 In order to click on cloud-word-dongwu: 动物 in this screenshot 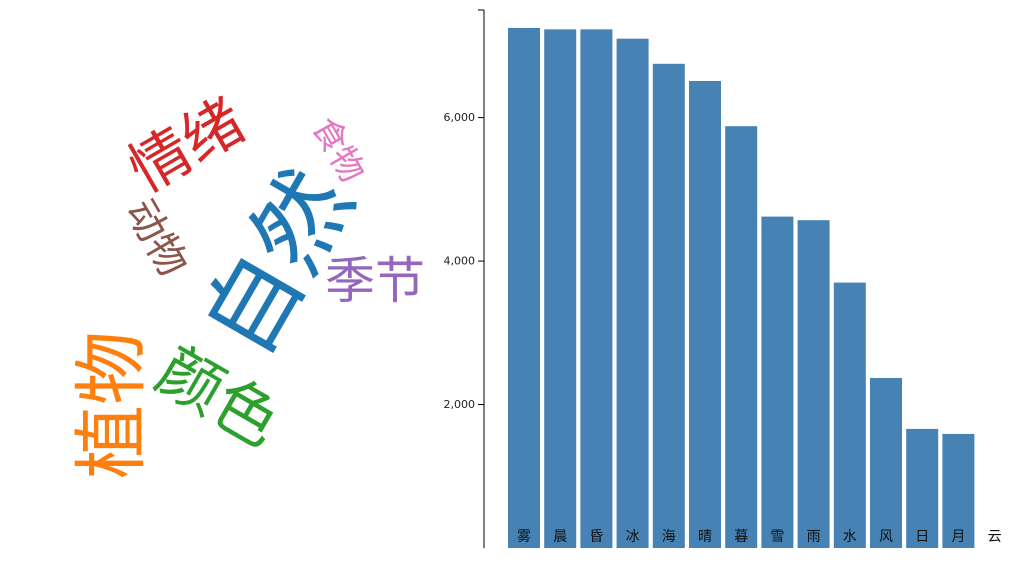, I will do `click(156, 238)`.